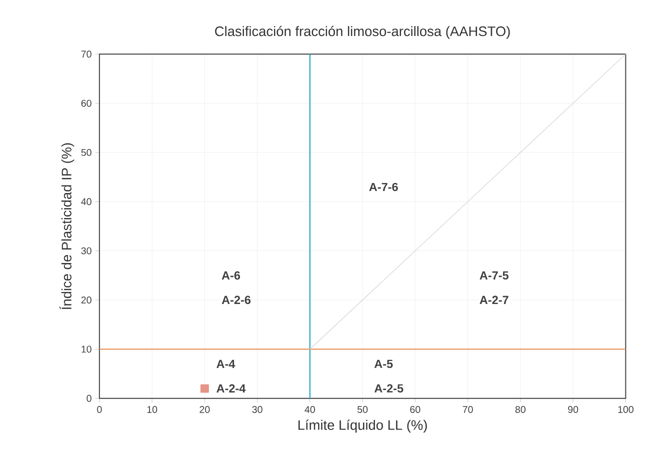 Image resolution: width=666 pixels, height=468 pixels. Describe the element at coordinates (226, 364) in the screenshot. I see `annotation: A-4` at that location.